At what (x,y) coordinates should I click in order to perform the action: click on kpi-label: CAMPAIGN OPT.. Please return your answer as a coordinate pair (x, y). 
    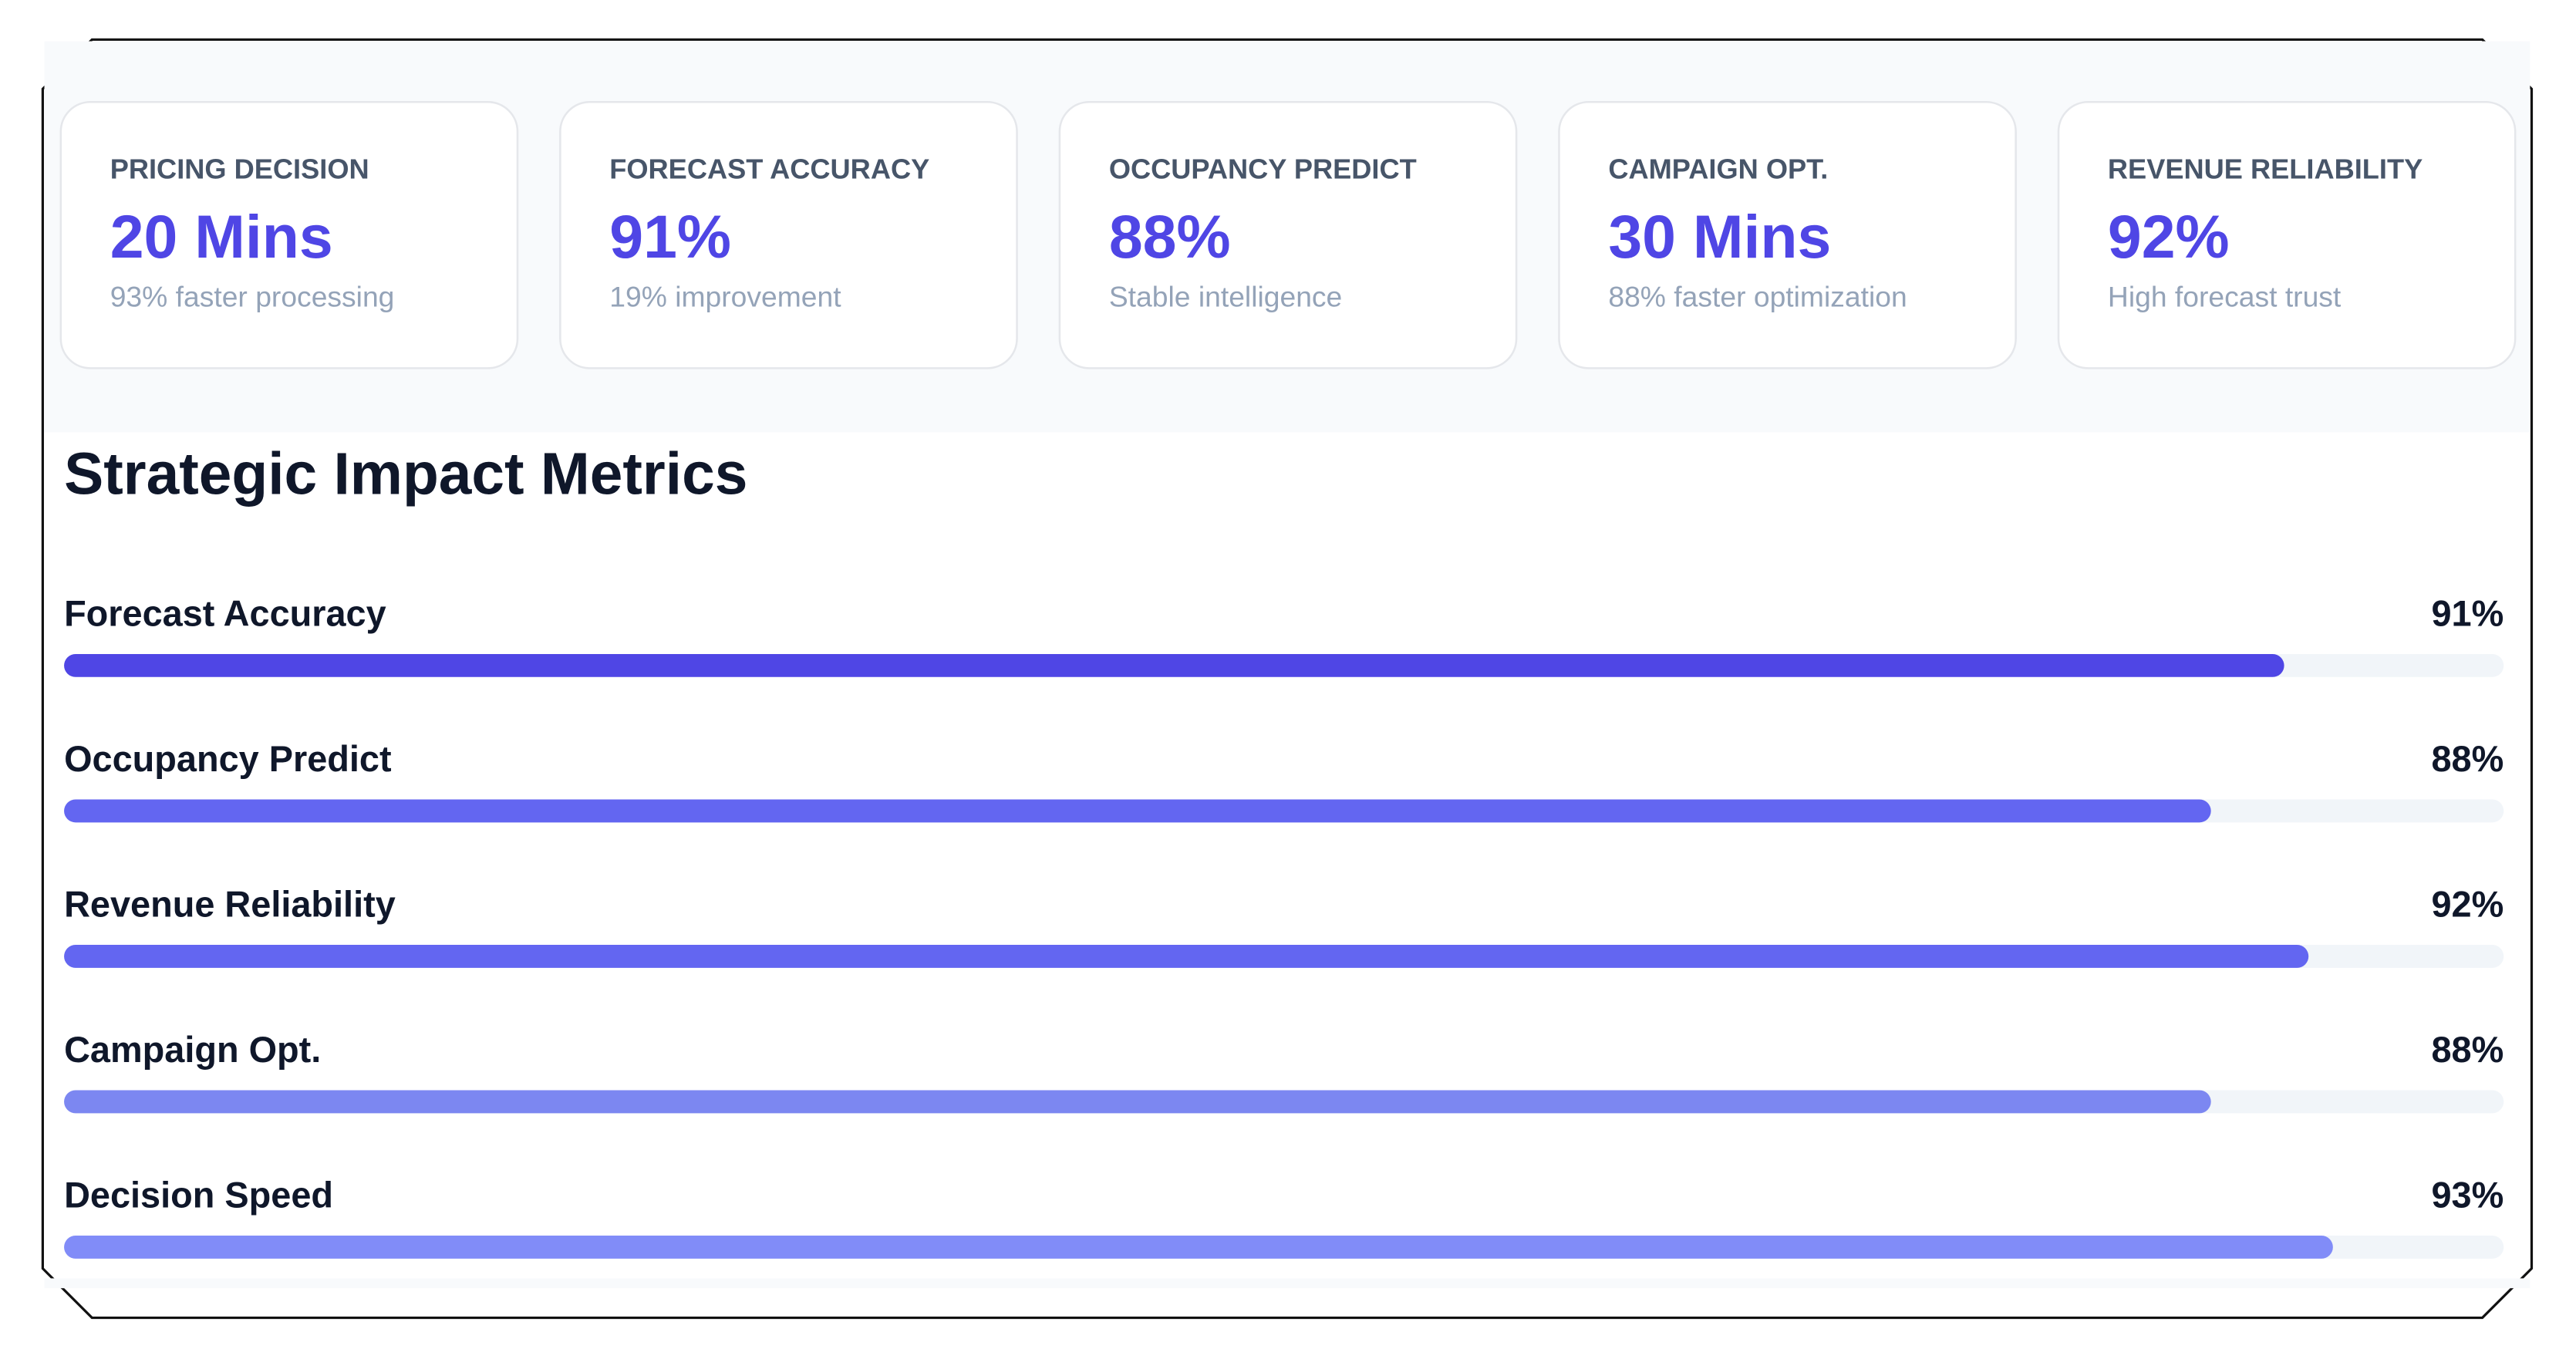
    Looking at the image, I should click on (1718, 168).